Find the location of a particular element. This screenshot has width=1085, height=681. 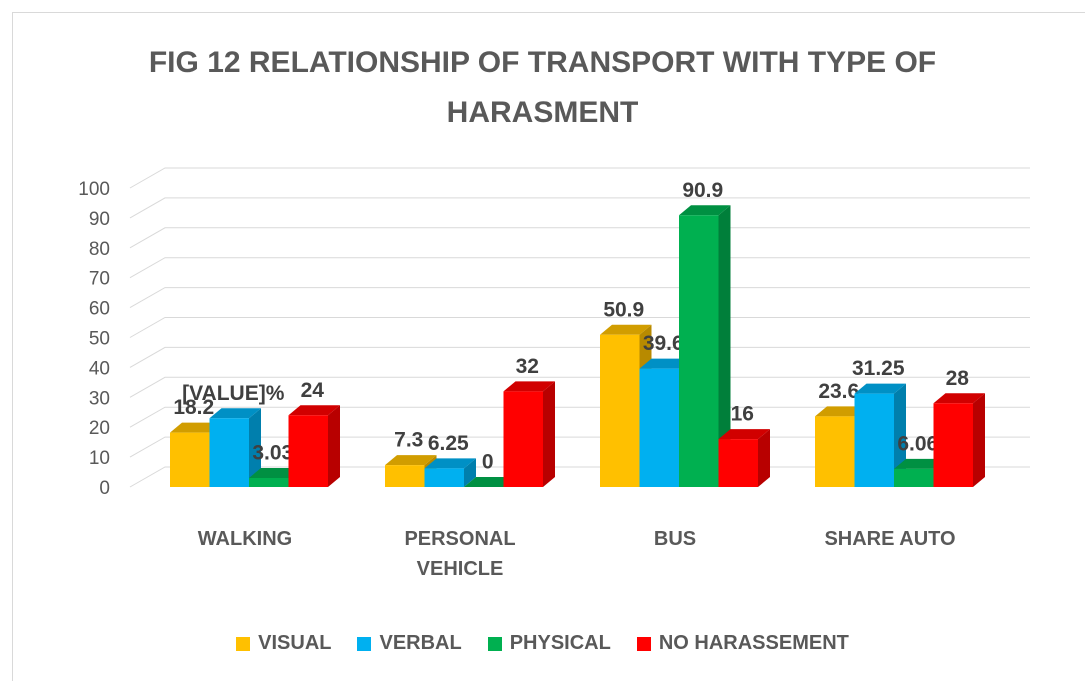

data-label: 3.03 is located at coordinates (272, 452).